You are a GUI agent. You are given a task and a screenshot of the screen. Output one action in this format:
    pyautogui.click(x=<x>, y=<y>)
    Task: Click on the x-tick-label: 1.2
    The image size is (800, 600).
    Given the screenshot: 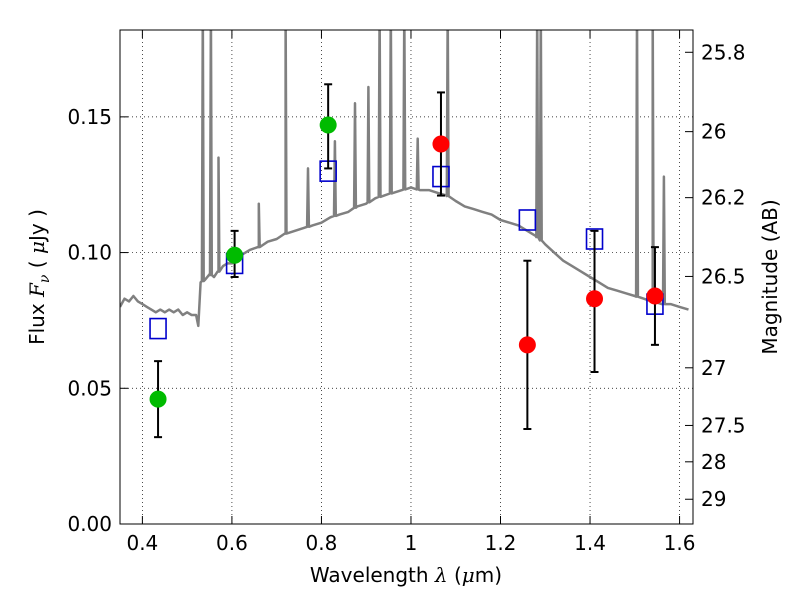 What is the action you would take?
    pyautogui.click(x=501, y=543)
    